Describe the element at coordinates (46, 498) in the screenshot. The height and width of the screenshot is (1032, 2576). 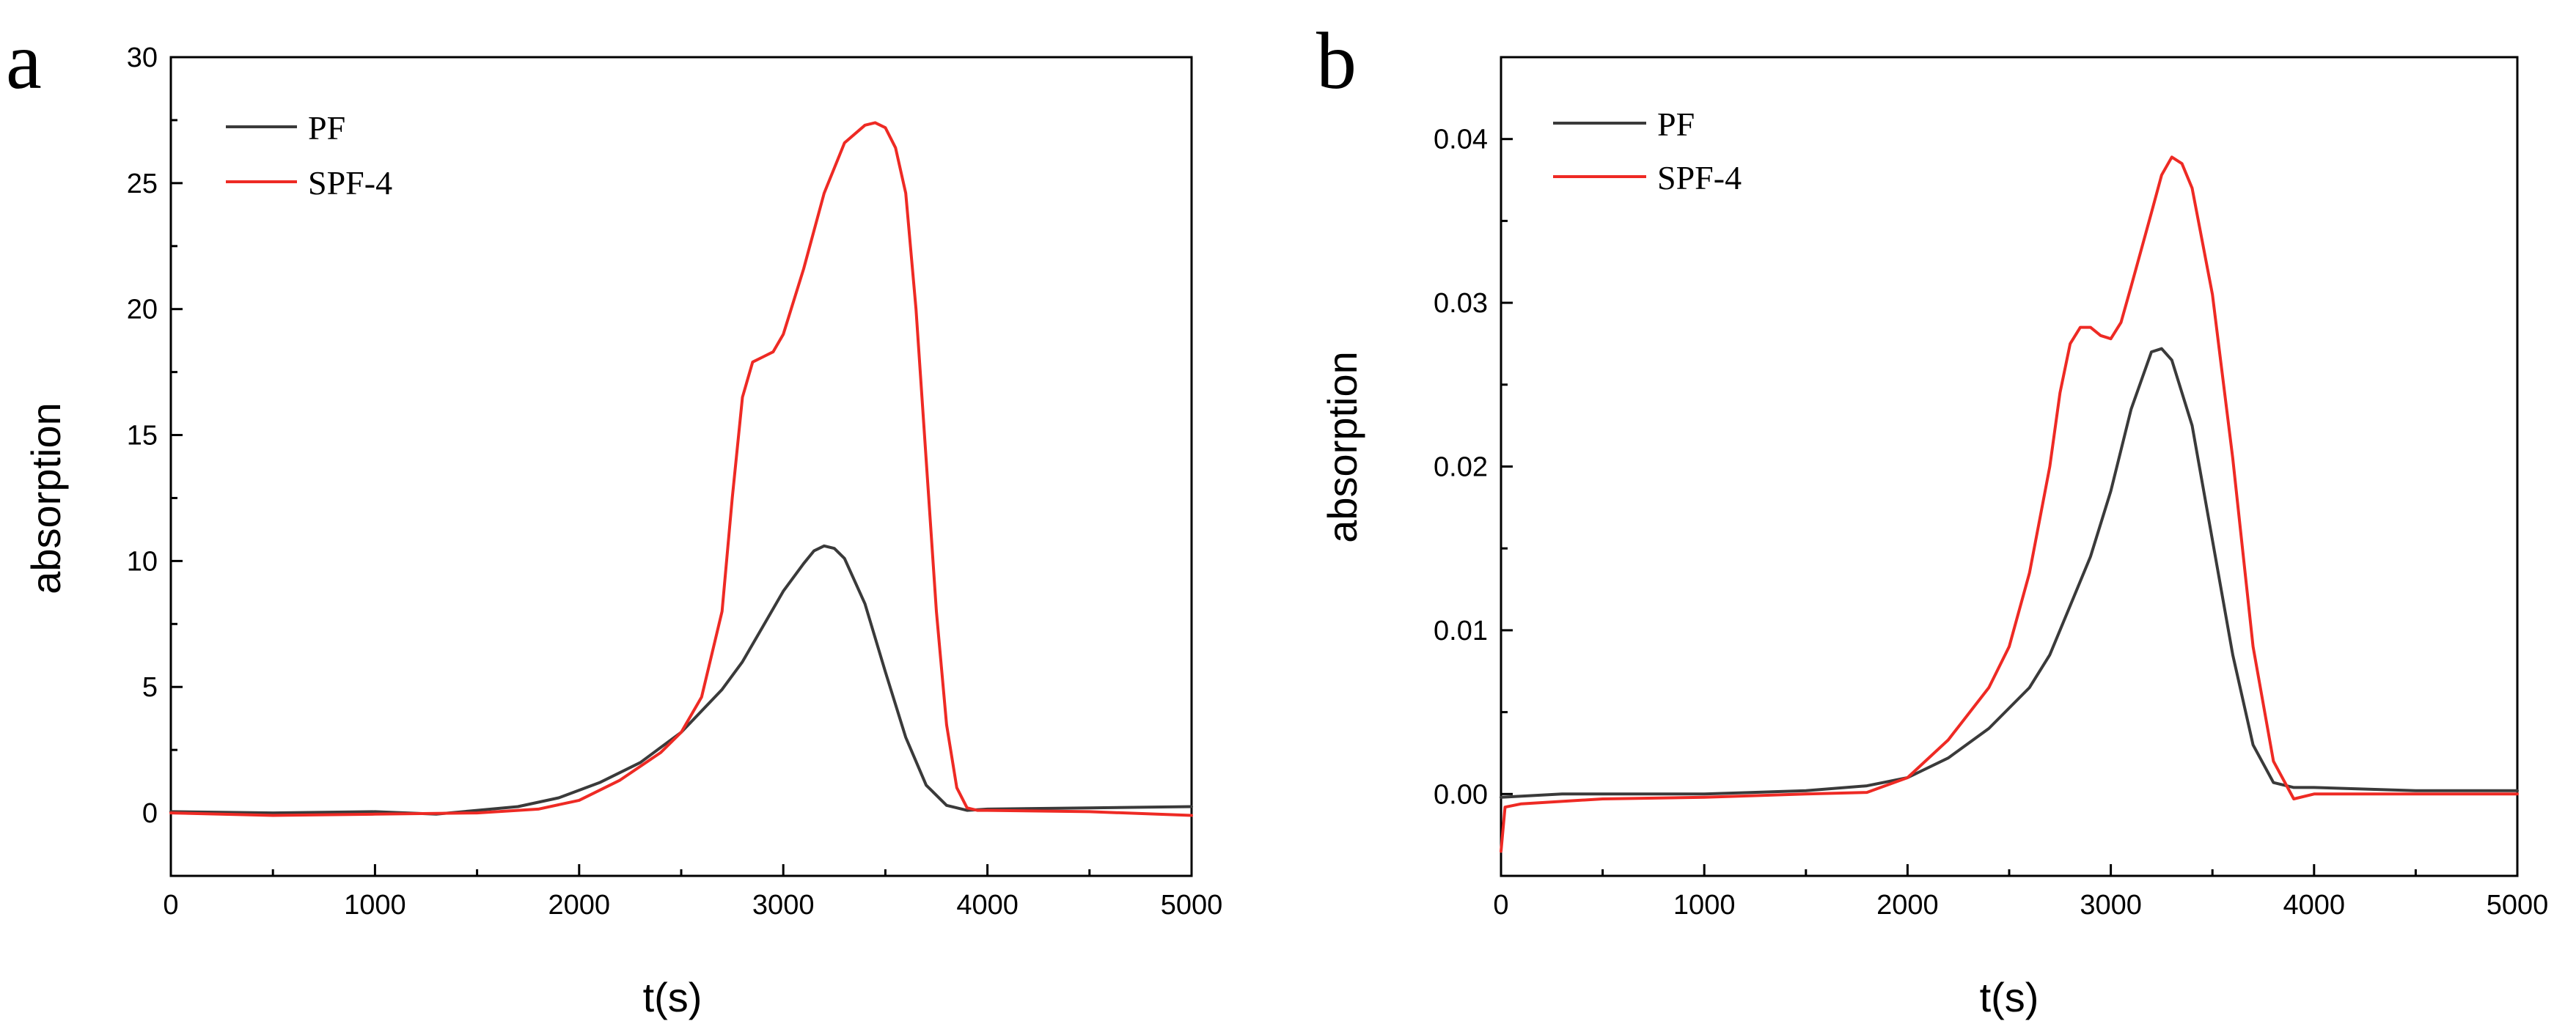
I see `y-axis-label-a: absorption` at that location.